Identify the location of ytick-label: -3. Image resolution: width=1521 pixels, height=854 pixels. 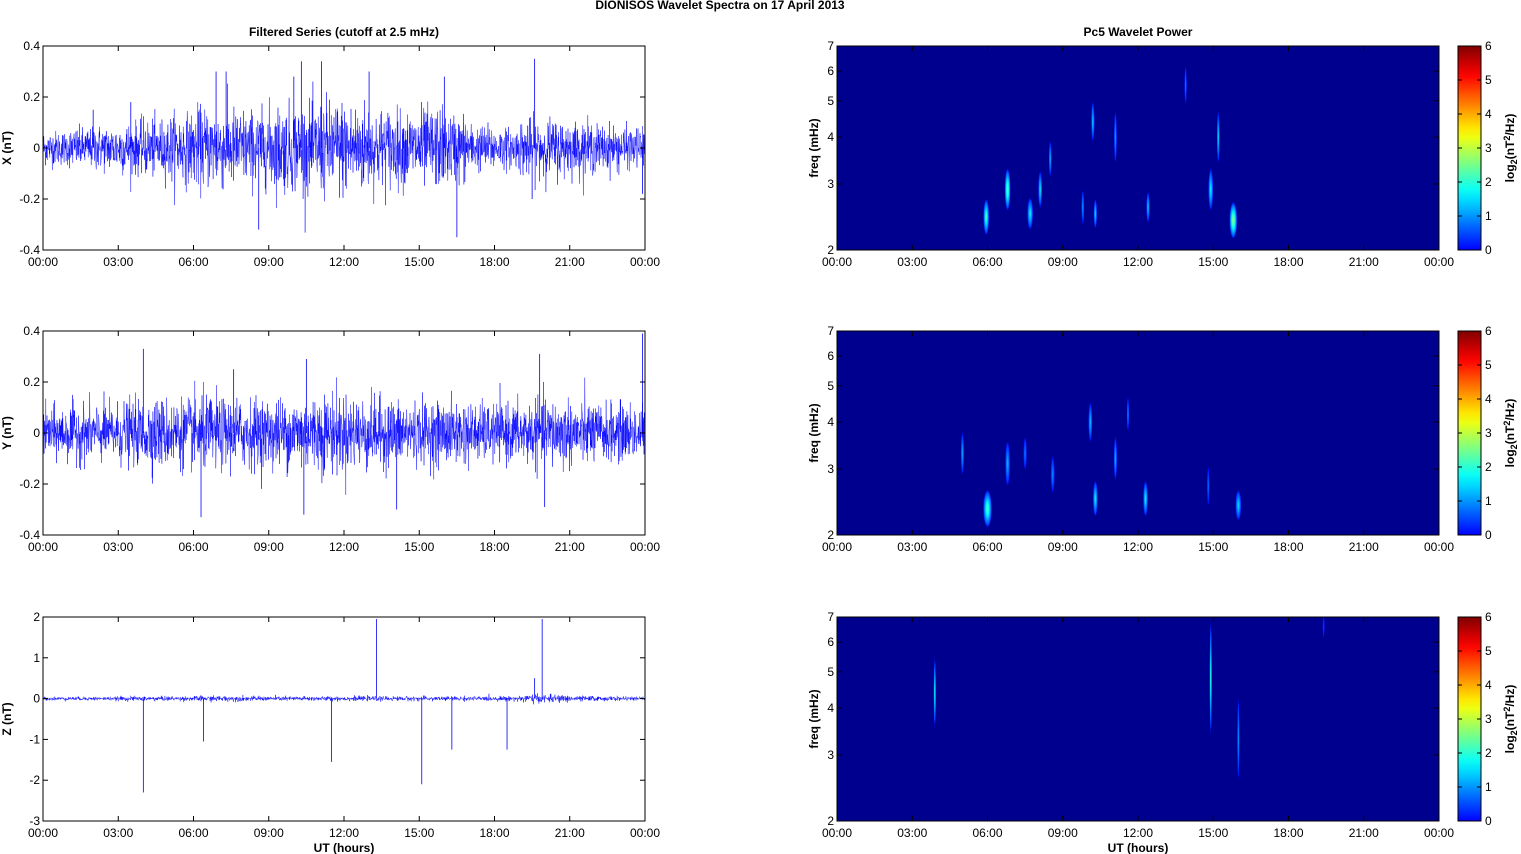
(34, 821).